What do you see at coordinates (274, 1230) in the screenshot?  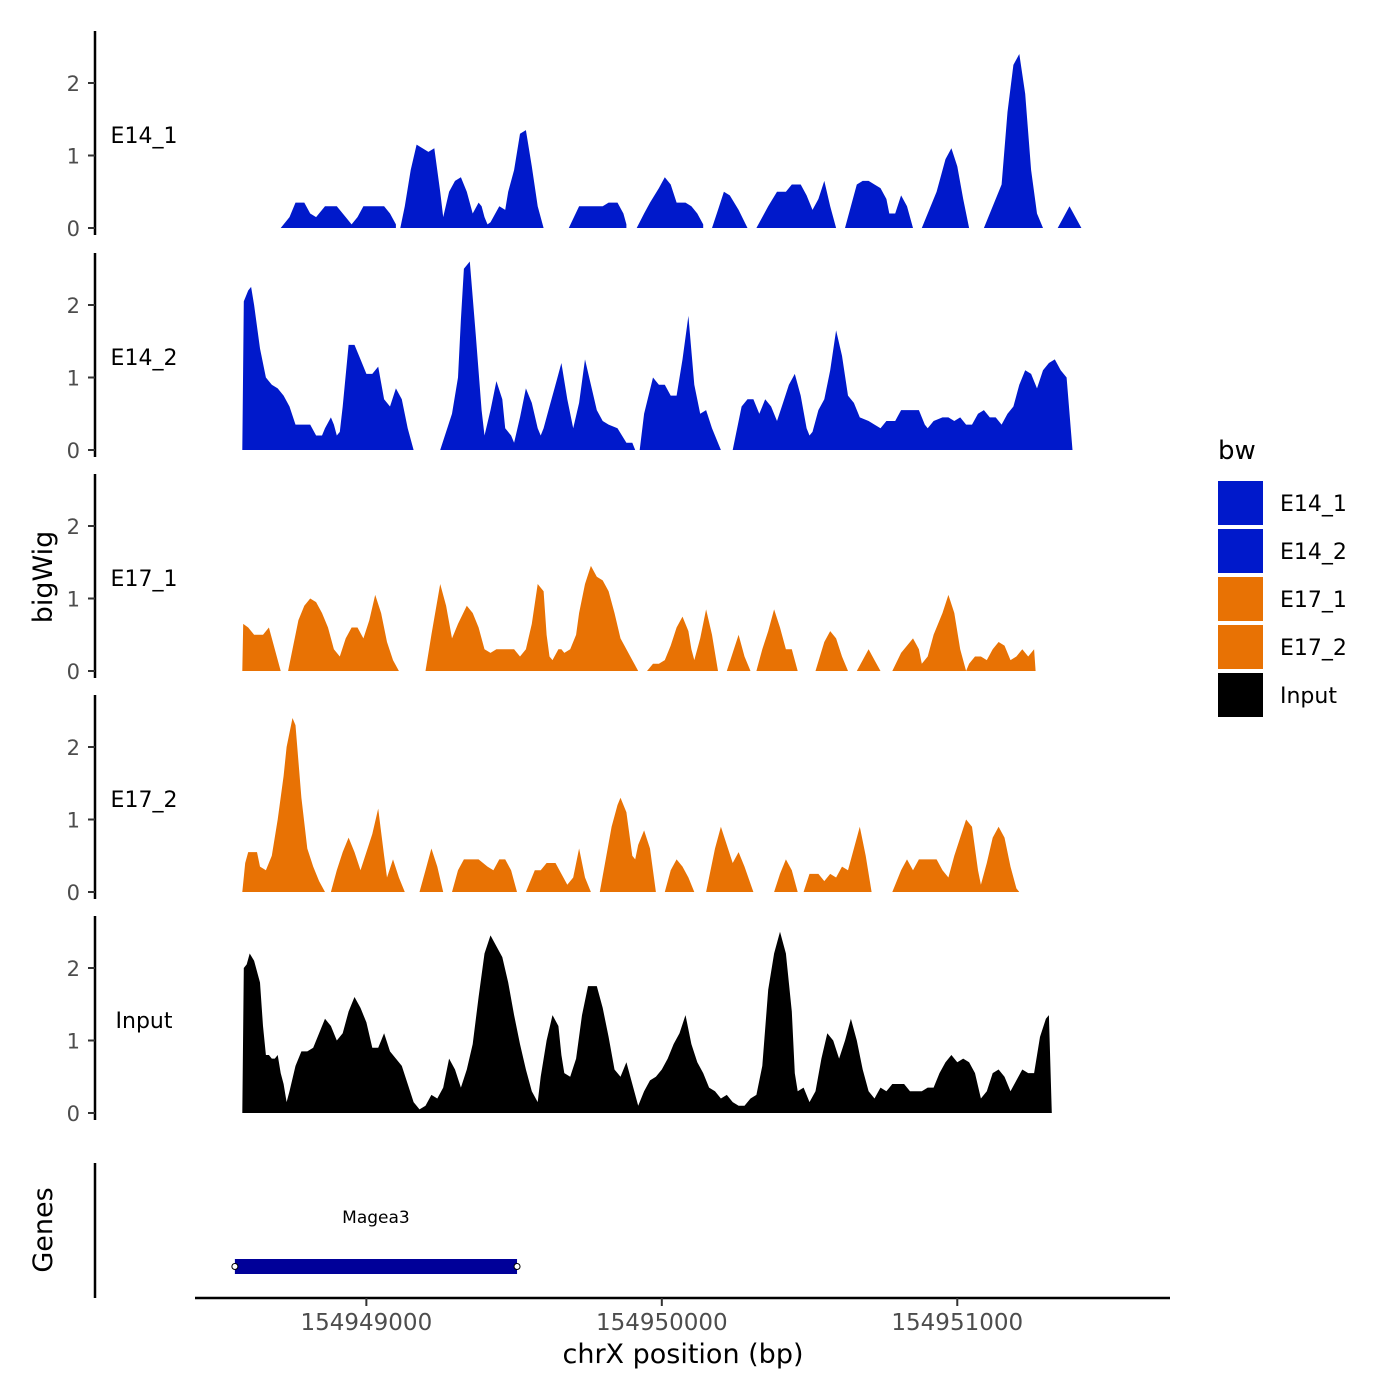 I see `genes-track: Genes Magea3` at bounding box center [274, 1230].